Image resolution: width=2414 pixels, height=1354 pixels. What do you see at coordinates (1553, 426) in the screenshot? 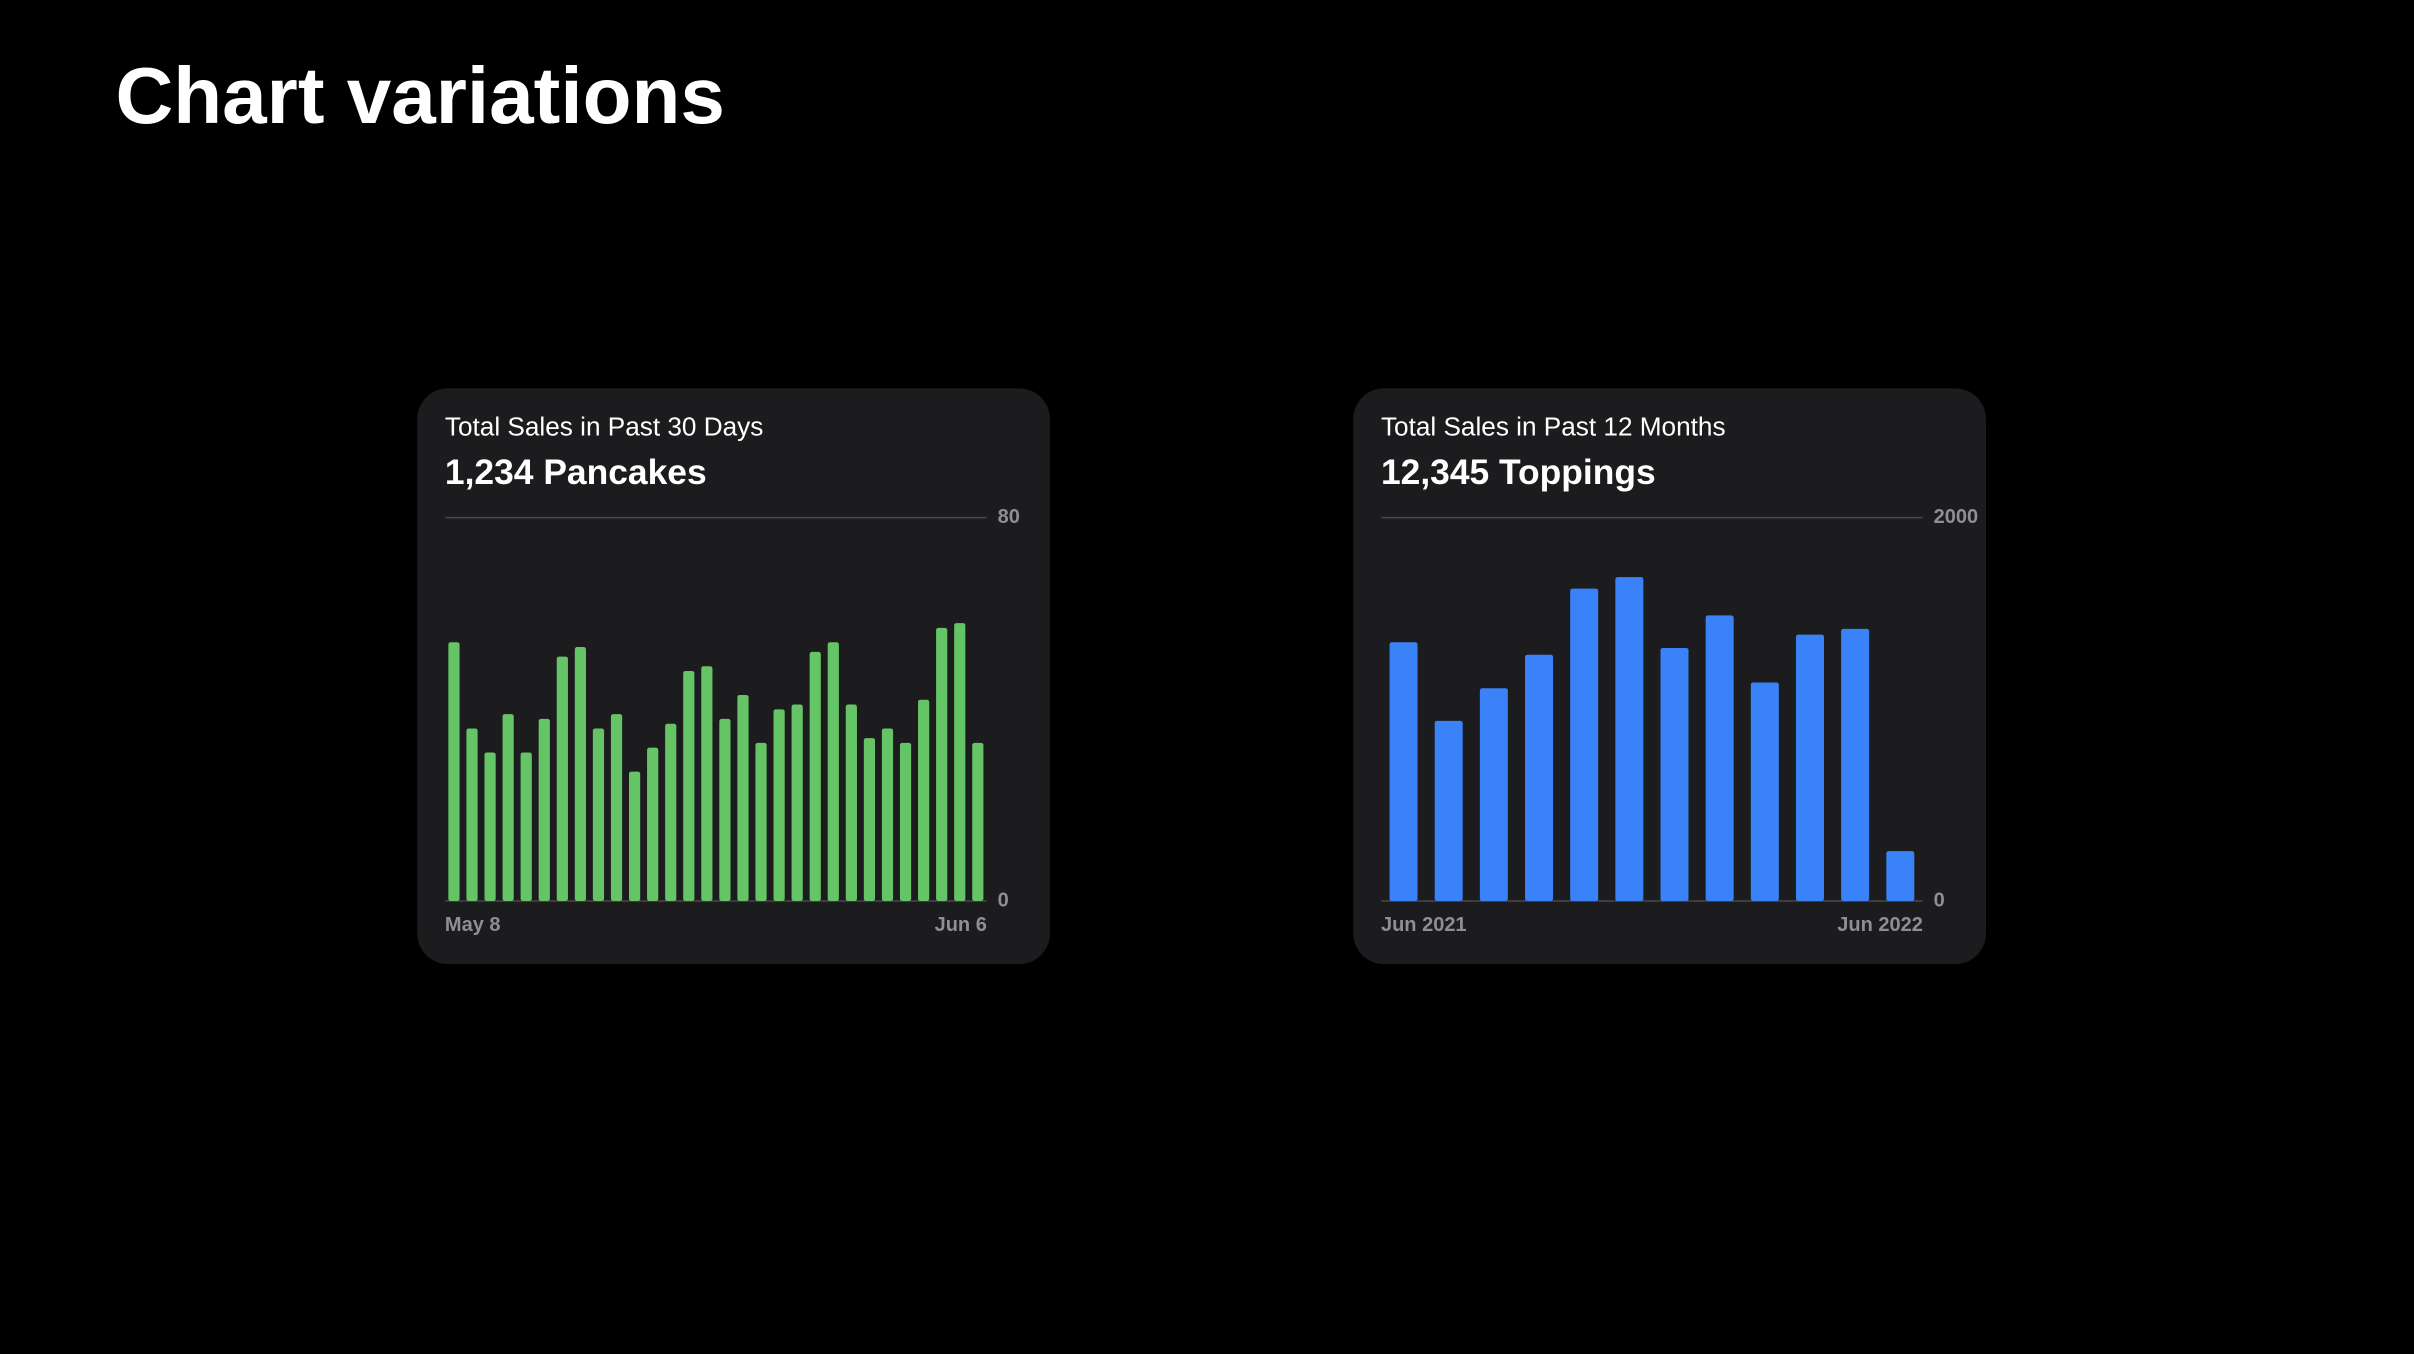
I see `chart-title: Total Sales in Past 12 Months` at bounding box center [1553, 426].